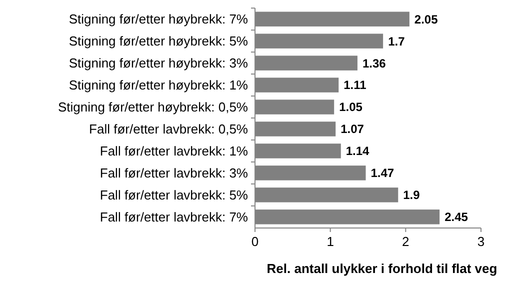 The height and width of the screenshot is (285, 522). I want to click on y-tick-label: Fall før/etter lavbrekk: 7%, so click(174, 216).